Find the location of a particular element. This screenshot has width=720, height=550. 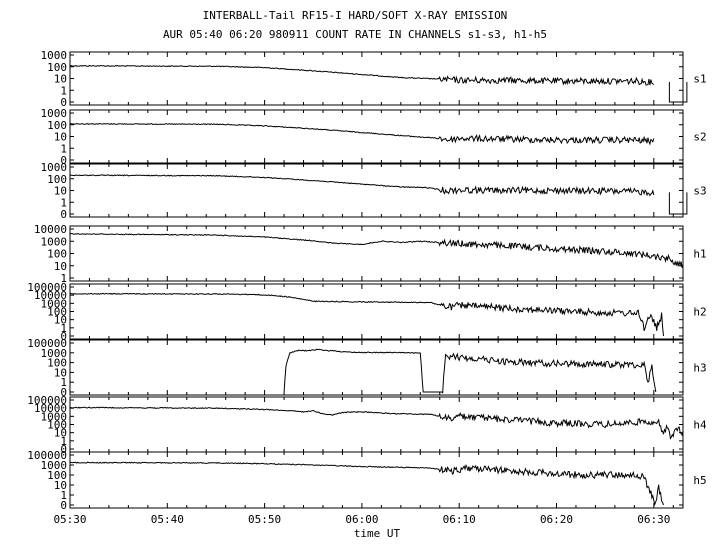

channel-label: h4 is located at coordinates (700, 425).